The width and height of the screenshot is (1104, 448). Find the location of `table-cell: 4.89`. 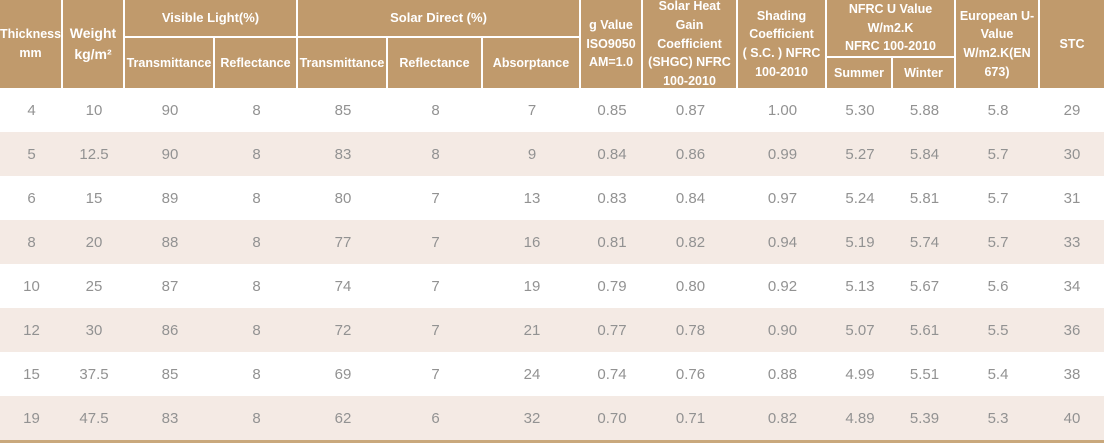

table-cell: 4.89 is located at coordinates (860, 418).